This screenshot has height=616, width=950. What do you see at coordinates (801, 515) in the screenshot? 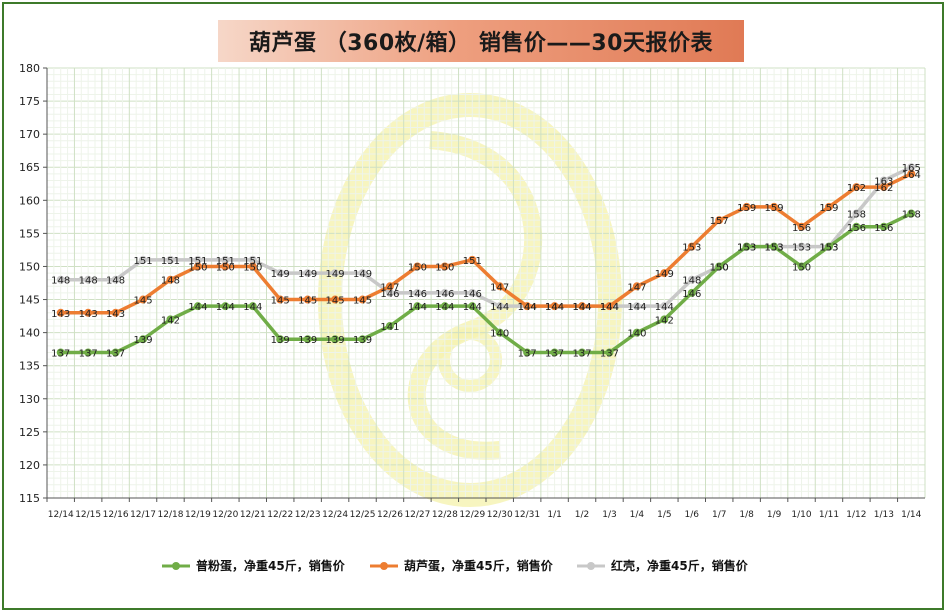
I see `x-tick-label: 1/10` at bounding box center [801, 515].